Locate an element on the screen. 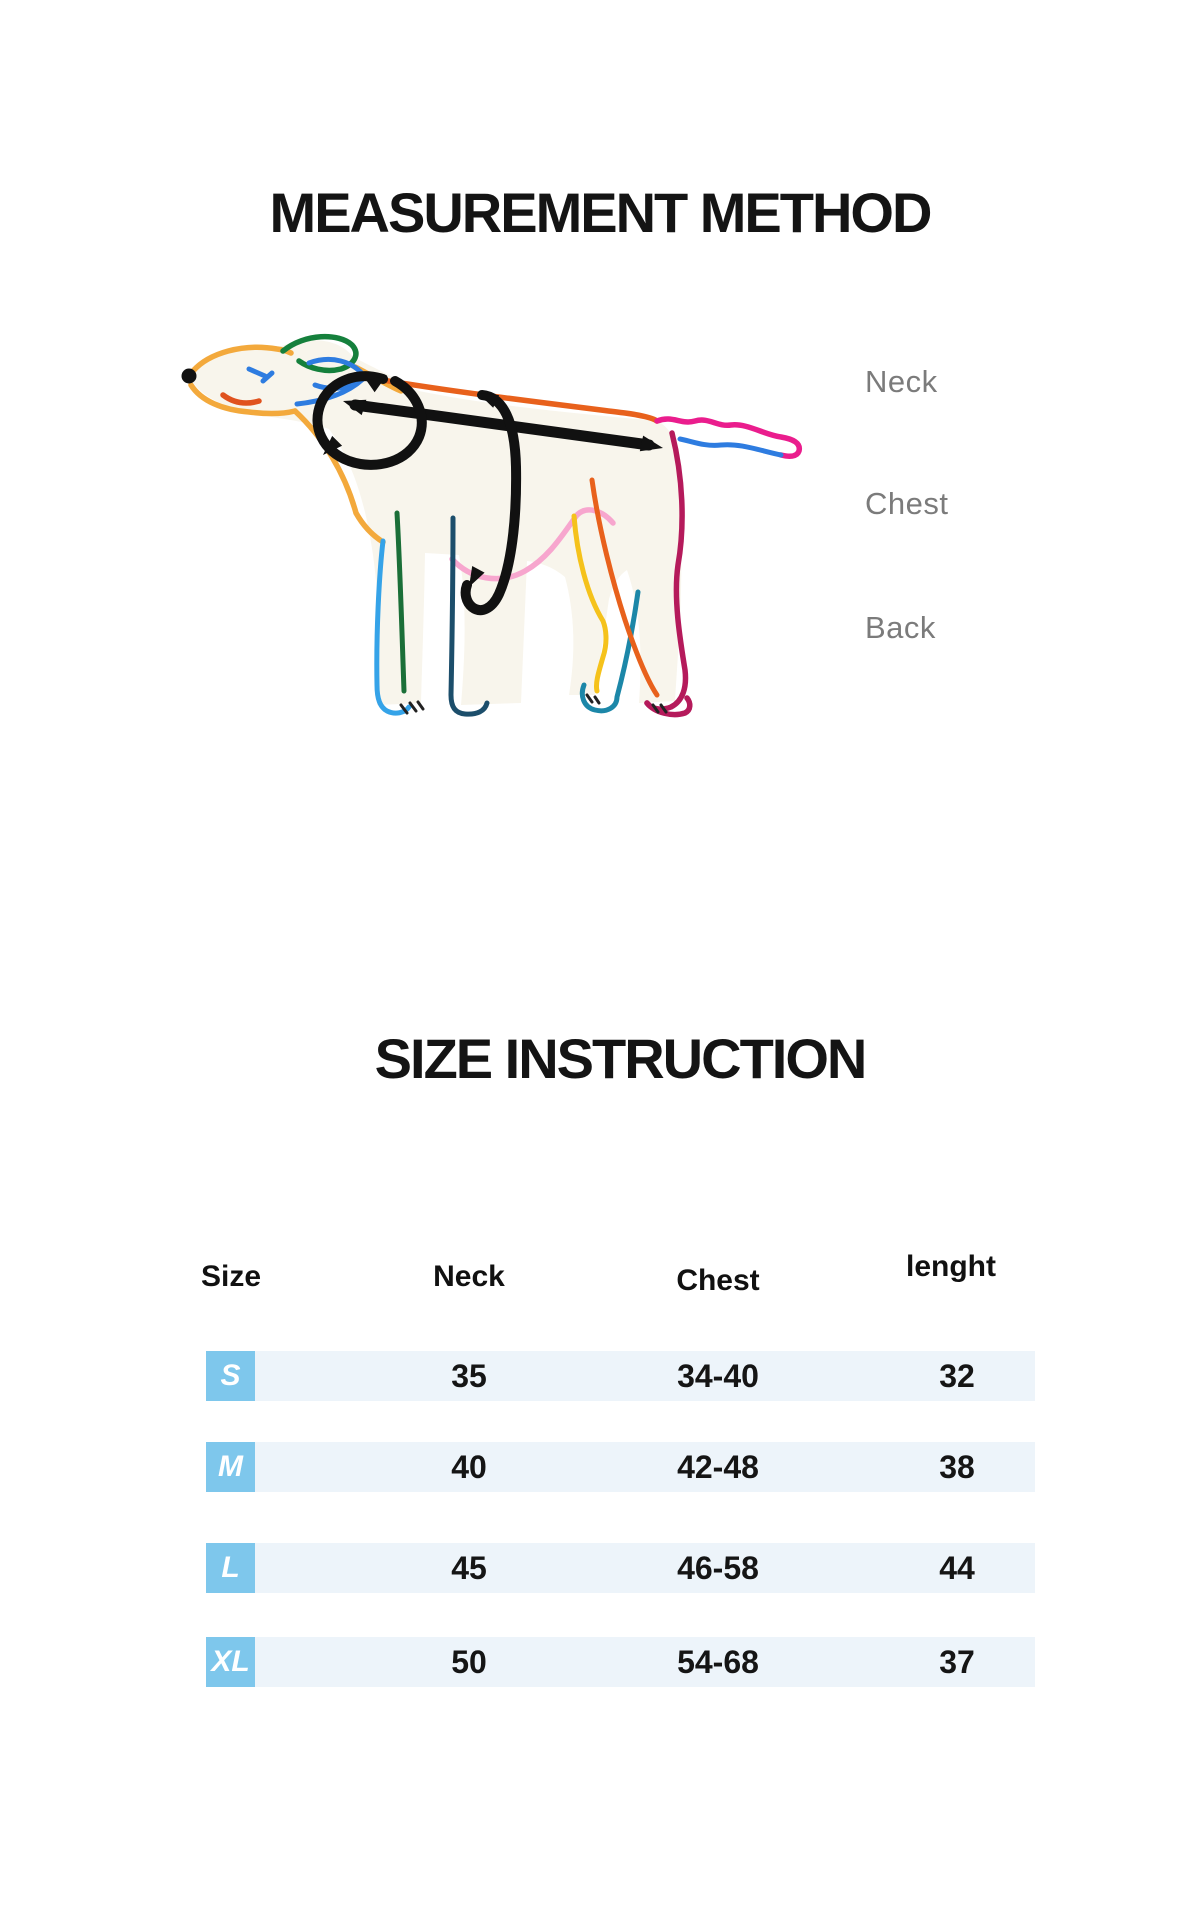  dog-front-shin is located at coordinates (469, 616).